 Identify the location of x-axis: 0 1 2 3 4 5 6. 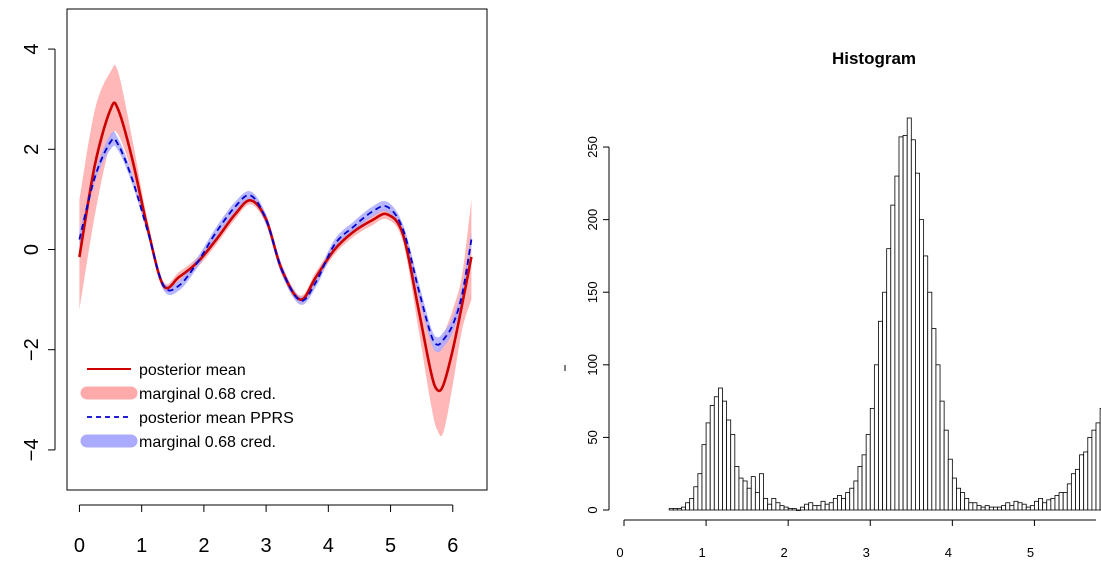
(266, 530).